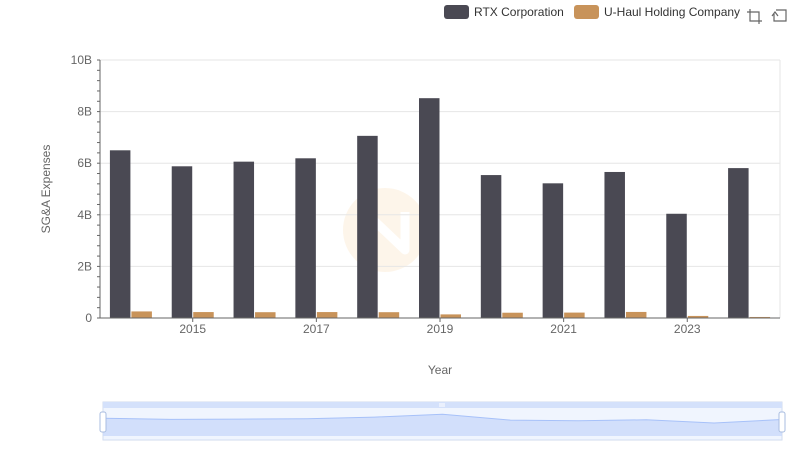 The image size is (800, 461). I want to click on x-tick-label: 2015, so click(192, 329).